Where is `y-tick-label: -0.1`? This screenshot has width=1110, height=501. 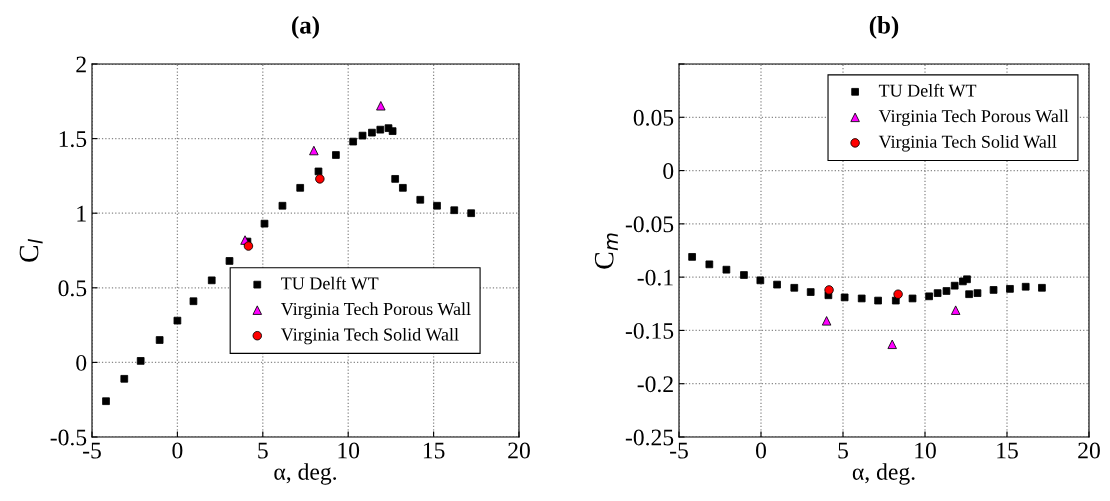
y-tick-label: -0.1 is located at coordinates (655, 277).